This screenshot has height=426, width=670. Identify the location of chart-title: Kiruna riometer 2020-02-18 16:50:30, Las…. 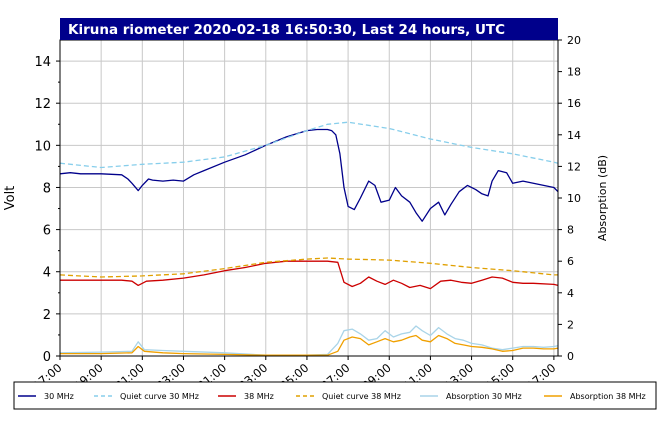
(286, 30).